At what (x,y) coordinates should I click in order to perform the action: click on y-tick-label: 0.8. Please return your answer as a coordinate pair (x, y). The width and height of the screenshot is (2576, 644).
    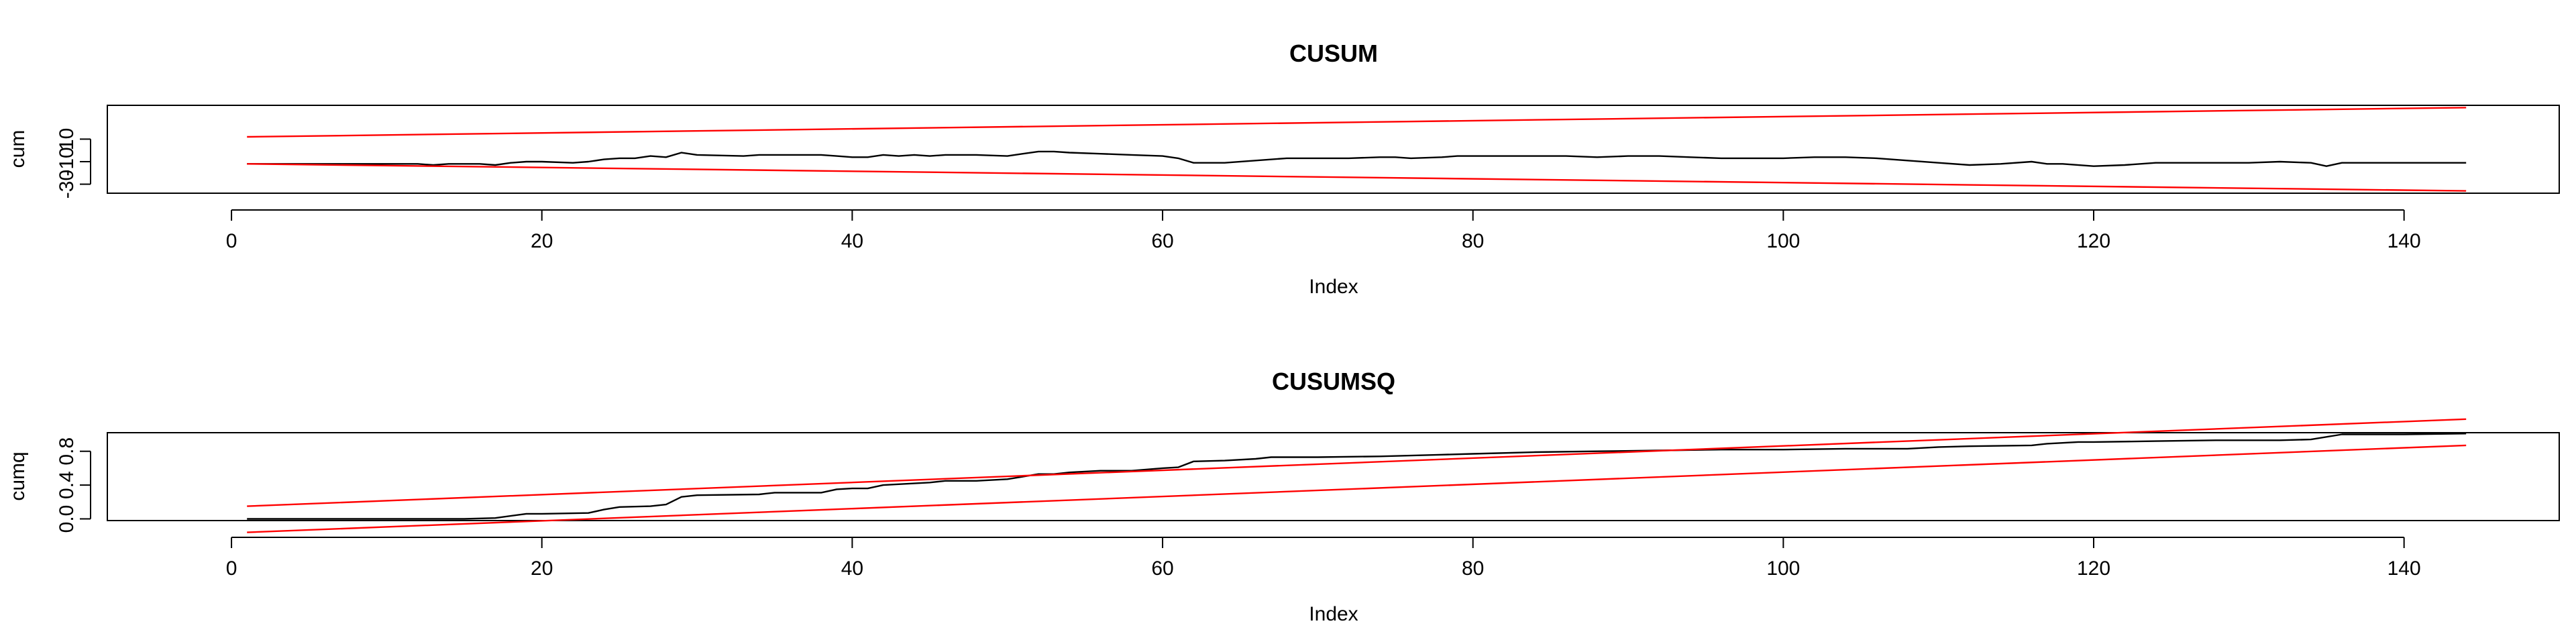
    Looking at the image, I should click on (67, 451).